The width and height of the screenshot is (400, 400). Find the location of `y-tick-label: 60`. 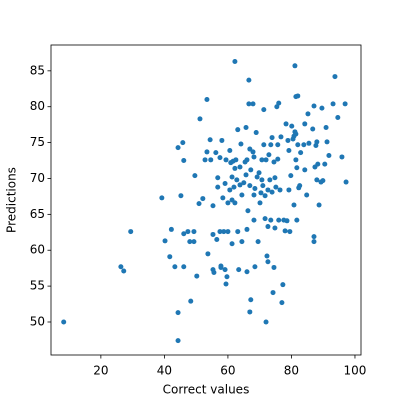

y-tick-label: 60 is located at coordinates (37, 250).